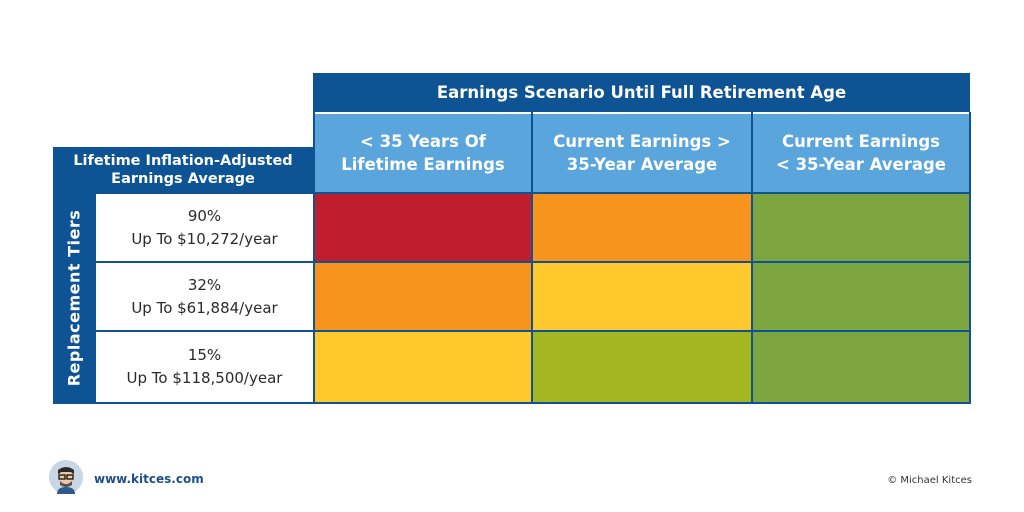  I want to click on cartoon-avatar-icon, so click(66, 477).